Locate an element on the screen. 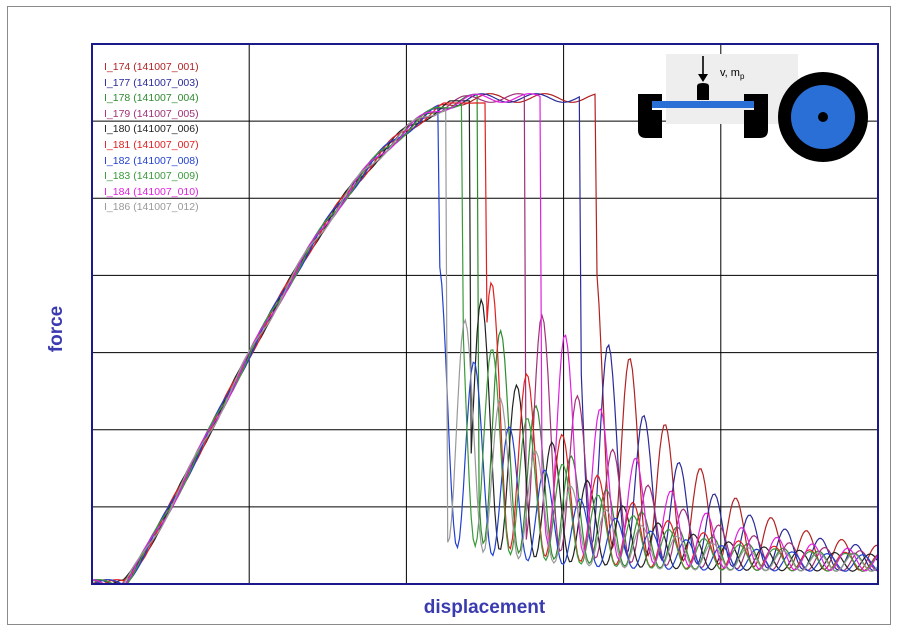  x-axis-label: displacement is located at coordinates (484, 607).